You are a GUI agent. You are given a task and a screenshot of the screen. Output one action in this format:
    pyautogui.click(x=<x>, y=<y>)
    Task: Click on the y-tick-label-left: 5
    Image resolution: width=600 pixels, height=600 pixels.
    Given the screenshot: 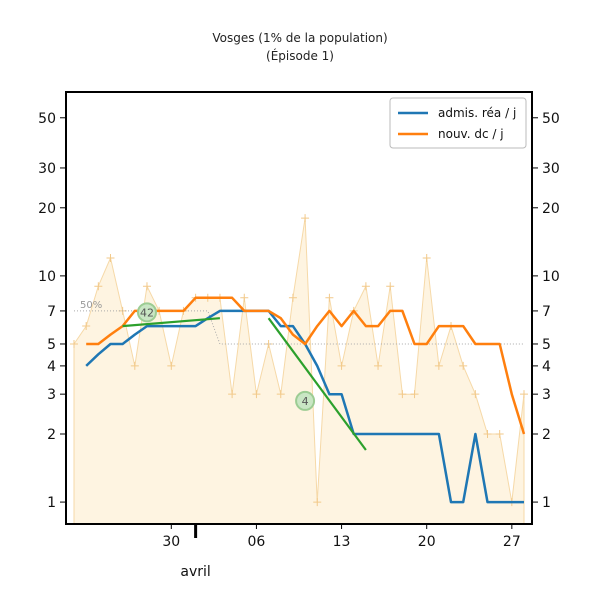 What is the action you would take?
    pyautogui.click(x=51, y=345)
    